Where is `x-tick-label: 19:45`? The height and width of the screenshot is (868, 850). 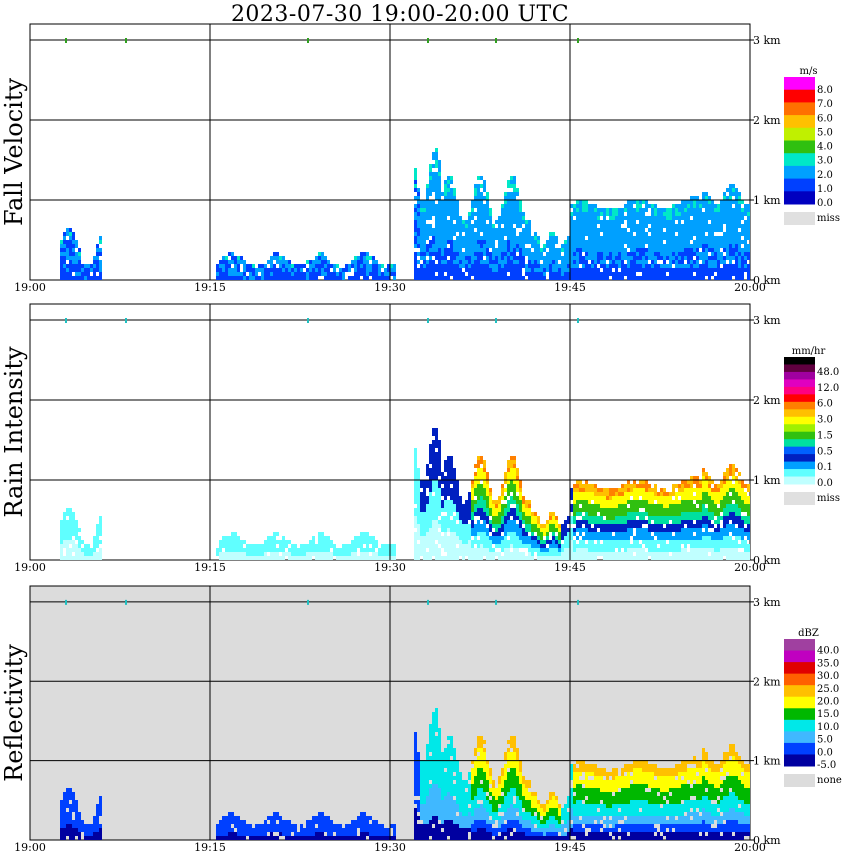
x-tick-label: 19:45 is located at coordinates (570, 567).